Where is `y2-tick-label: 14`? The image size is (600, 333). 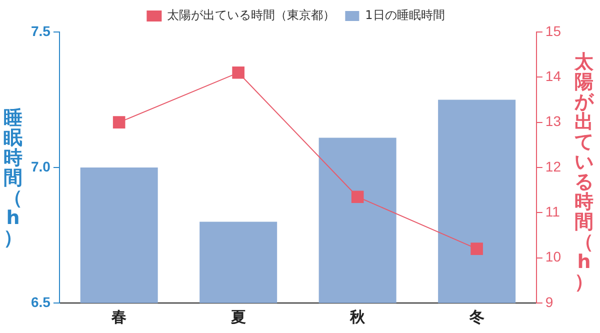 y2-tick-label: 14 is located at coordinates (553, 76).